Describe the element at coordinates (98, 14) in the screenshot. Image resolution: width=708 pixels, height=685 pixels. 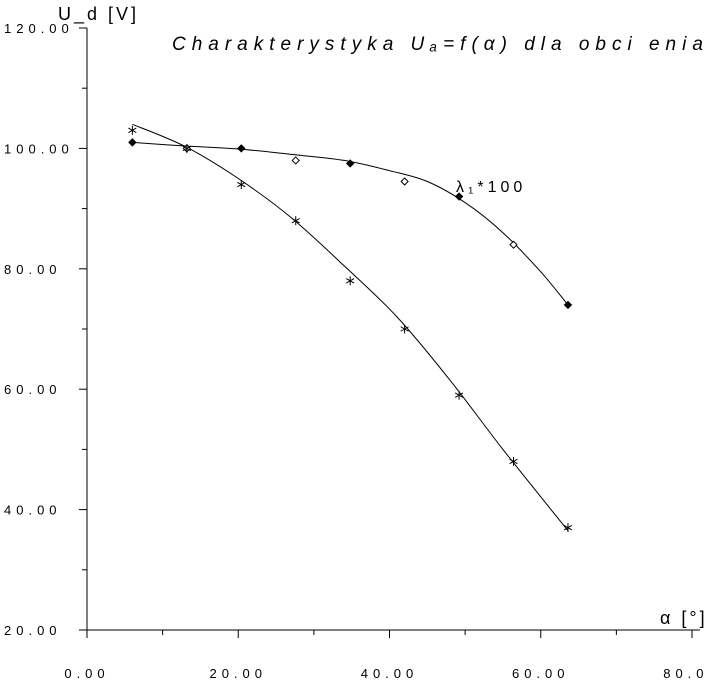
I see `y-axis-title: U_d [V]` at that location.